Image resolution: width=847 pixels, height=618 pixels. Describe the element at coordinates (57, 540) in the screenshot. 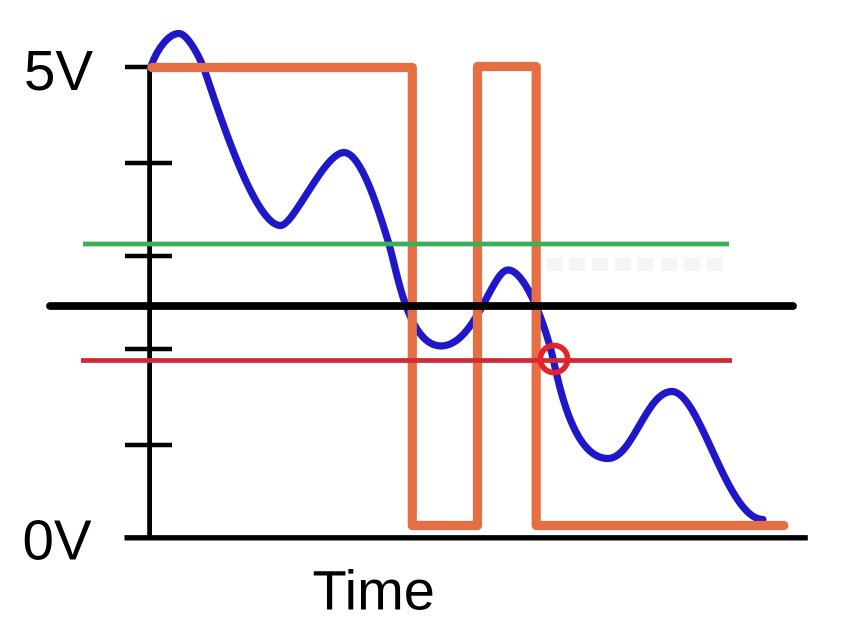

I see `svg-text: 0V` at that location.